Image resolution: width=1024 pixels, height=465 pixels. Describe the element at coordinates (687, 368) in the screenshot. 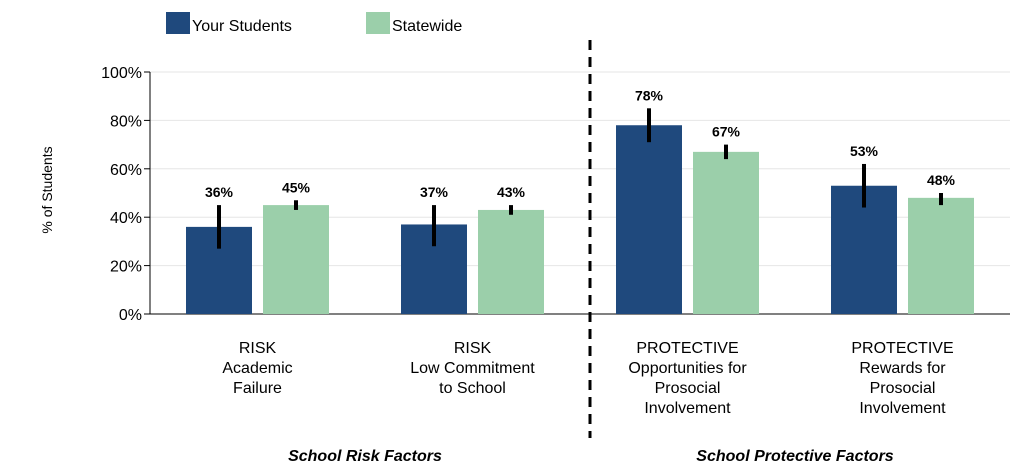

I see `category-label: Opportunities for` at that location.